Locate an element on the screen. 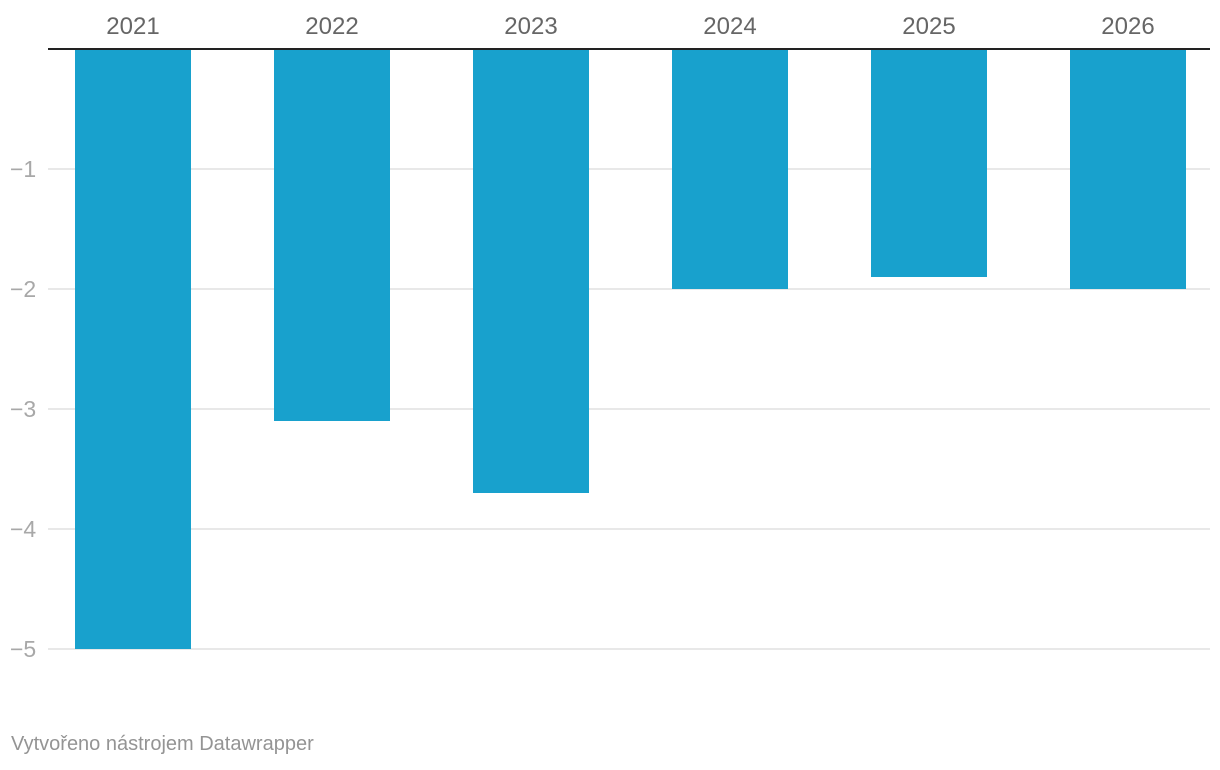 The image size is (1220, 770). y-tick-label: −1 is located at coordinates (23, 169).